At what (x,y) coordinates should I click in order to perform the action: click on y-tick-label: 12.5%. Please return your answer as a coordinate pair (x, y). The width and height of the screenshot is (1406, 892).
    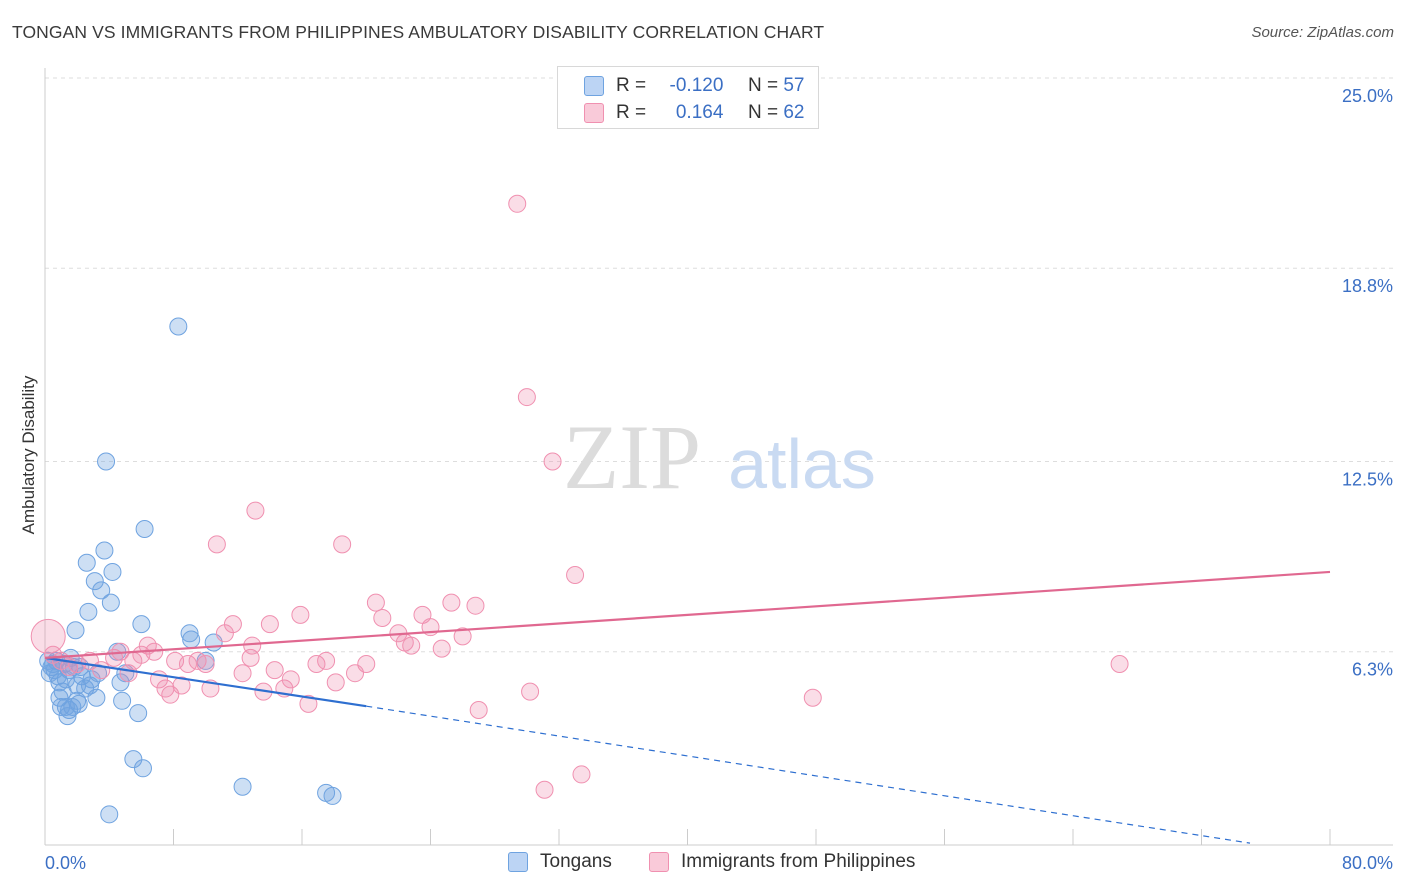
    Looking at the image, I should click on (1367, 480).